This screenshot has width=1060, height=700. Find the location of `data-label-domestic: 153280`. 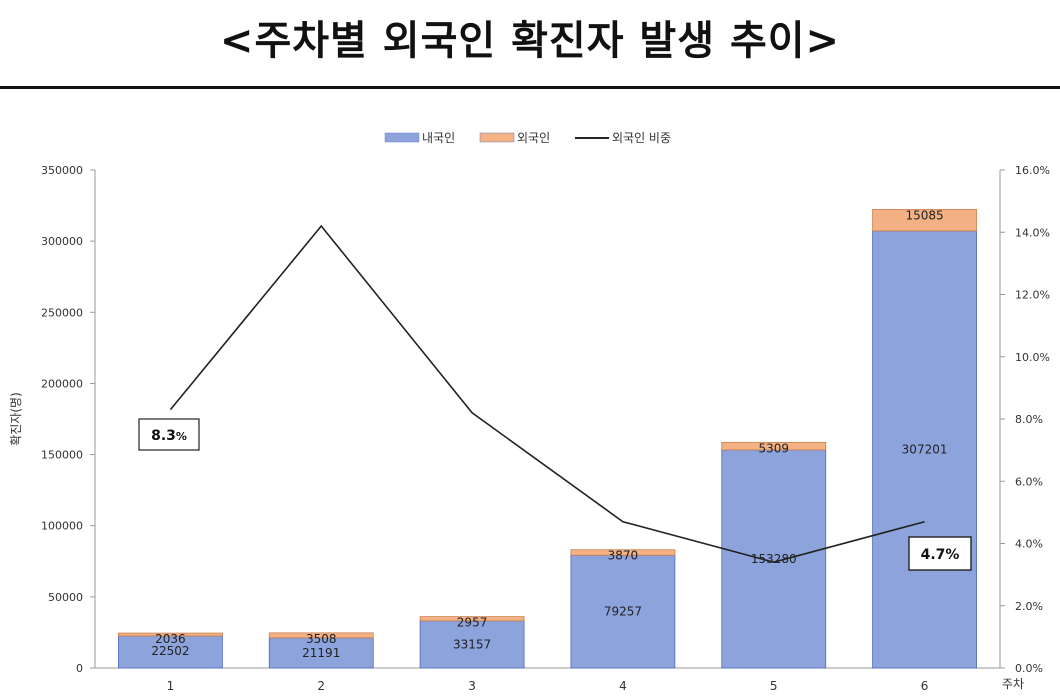

data-label-domestic: 153280 is located at coordinates (774, 559).